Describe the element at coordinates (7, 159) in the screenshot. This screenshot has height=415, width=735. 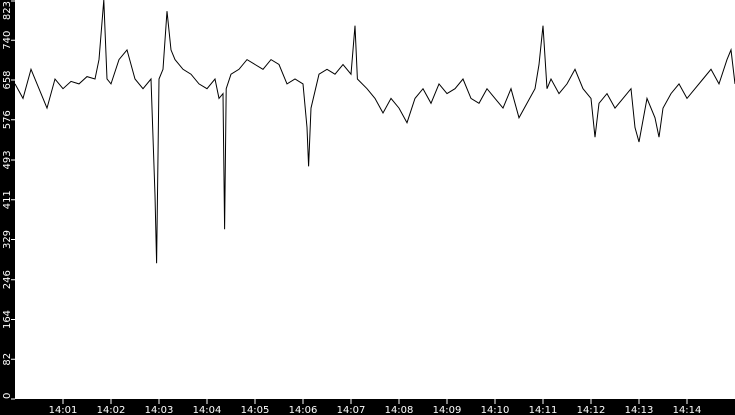
I see `y-tick-label: 493` at that location.